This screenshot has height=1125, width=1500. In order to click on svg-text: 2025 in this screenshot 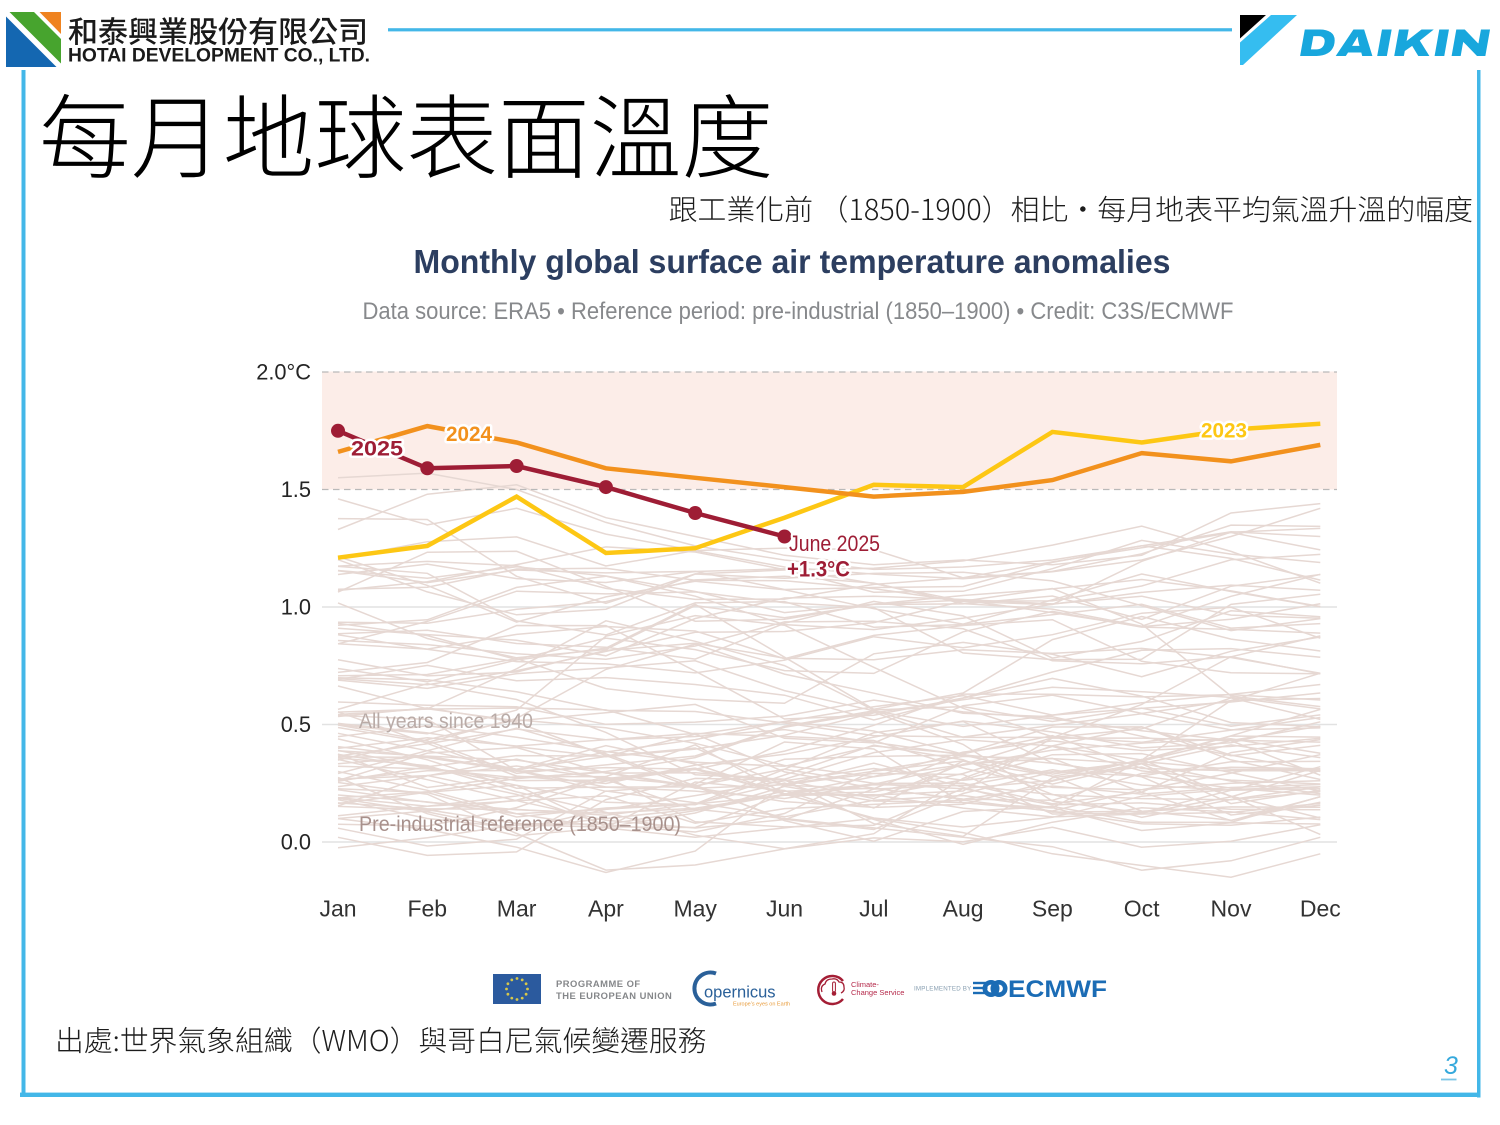, I will do `click(377, 449)`.